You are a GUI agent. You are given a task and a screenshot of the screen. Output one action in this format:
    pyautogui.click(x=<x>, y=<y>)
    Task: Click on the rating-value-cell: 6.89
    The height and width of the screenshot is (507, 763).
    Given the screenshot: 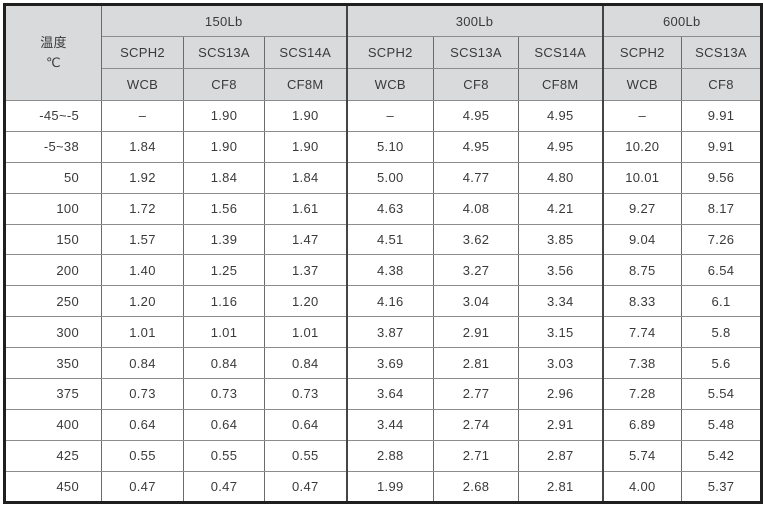 What is the action you would take?
    pyautogui.click(x=642, y=424)
    